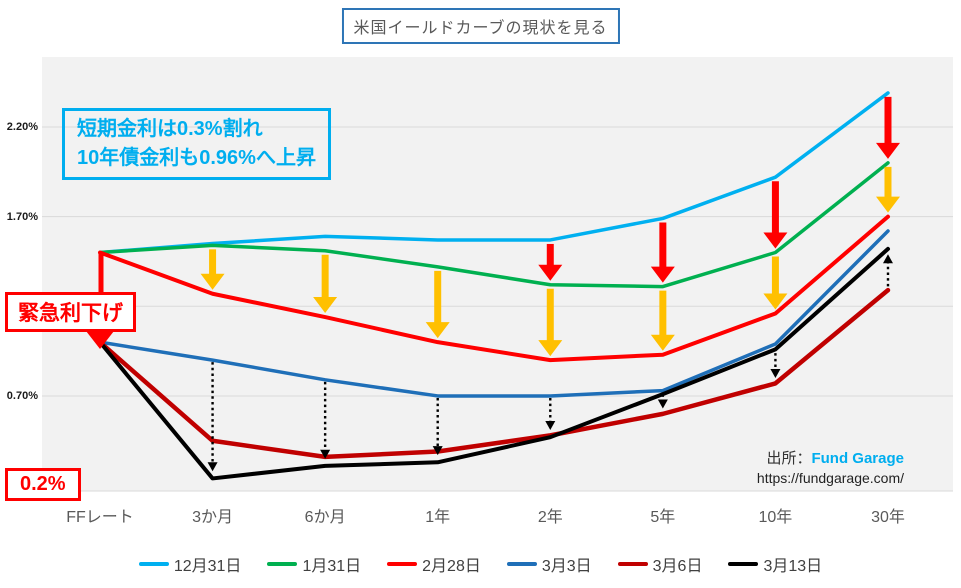  I want to click on legend-item: 3月3日, so click(549, 564).